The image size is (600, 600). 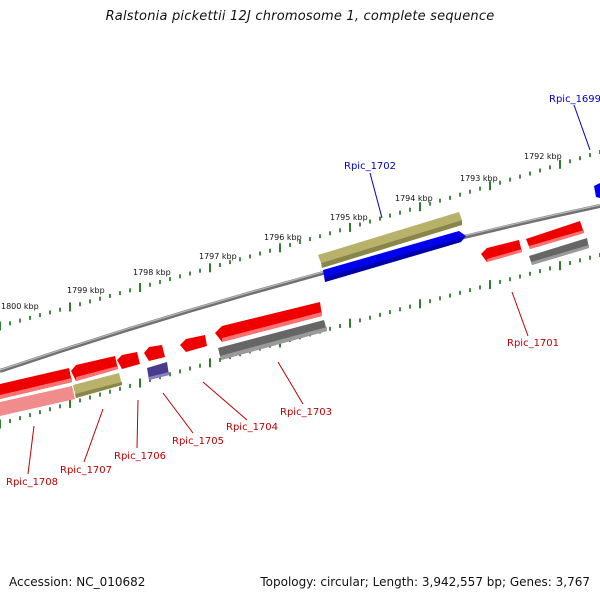 What do you see at coordinates (479, 178) in the screenshot?
I see `scale-label-1793: 1793 kbp` at bounding box center [479, 178].